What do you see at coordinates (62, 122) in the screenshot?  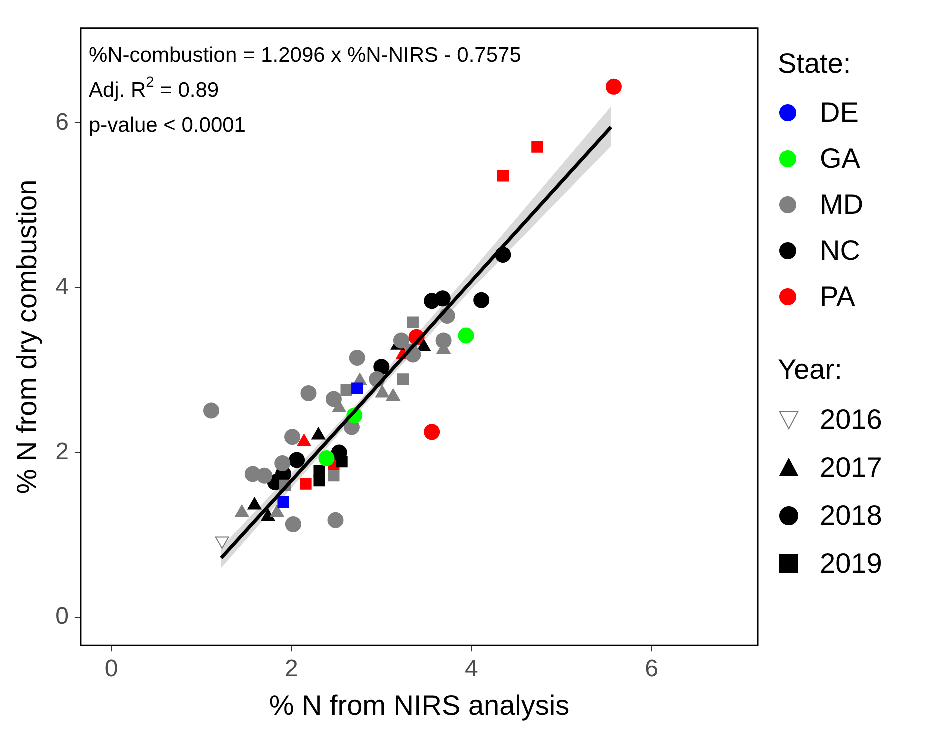 I see `y-tick-label: 6` at bounding box center [62, 122].